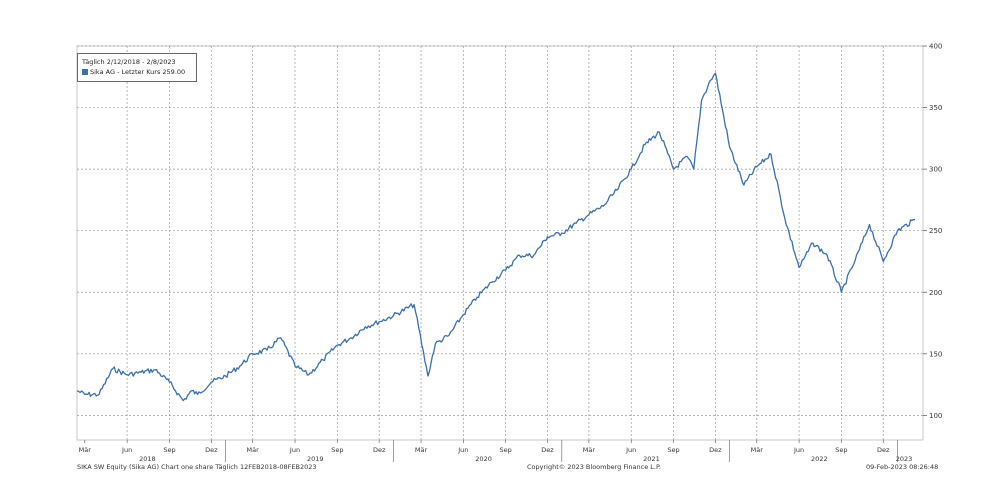 This screenshot has width=1000, height=500. Describe the element at coordinates (935, 293) in the screenshot. I see `y-tick-label: 200` at that location.